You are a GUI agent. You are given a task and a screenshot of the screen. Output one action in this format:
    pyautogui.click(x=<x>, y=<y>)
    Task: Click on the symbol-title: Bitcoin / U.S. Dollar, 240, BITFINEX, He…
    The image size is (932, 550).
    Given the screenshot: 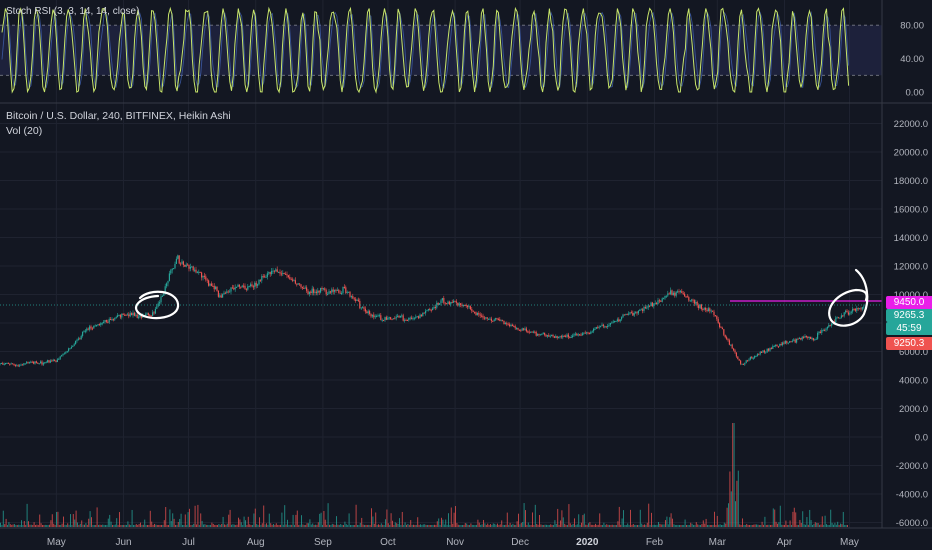 What is the action you would take?
    pyautogui.click(x=118, y=116)
    